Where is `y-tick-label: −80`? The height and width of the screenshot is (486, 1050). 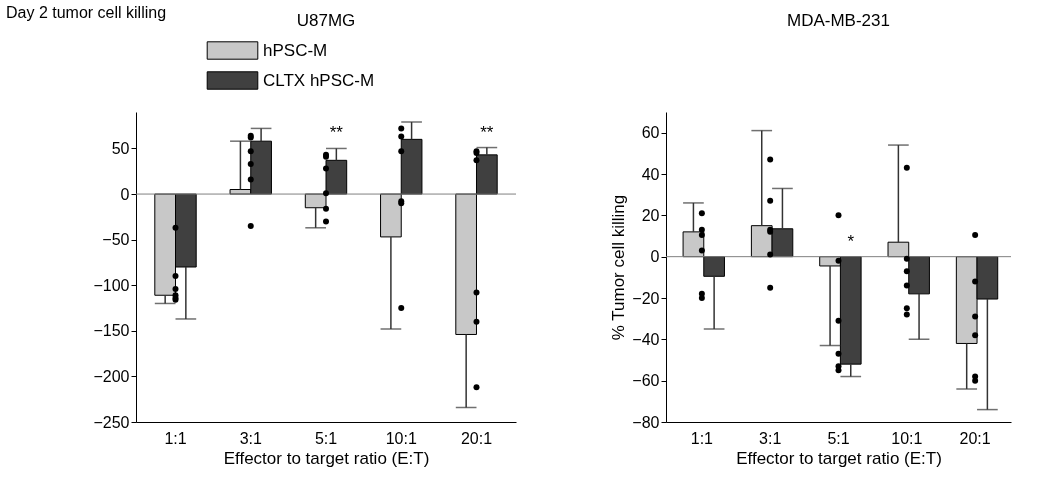 y-tick-label: −80 is located at coordinates (646, 422).